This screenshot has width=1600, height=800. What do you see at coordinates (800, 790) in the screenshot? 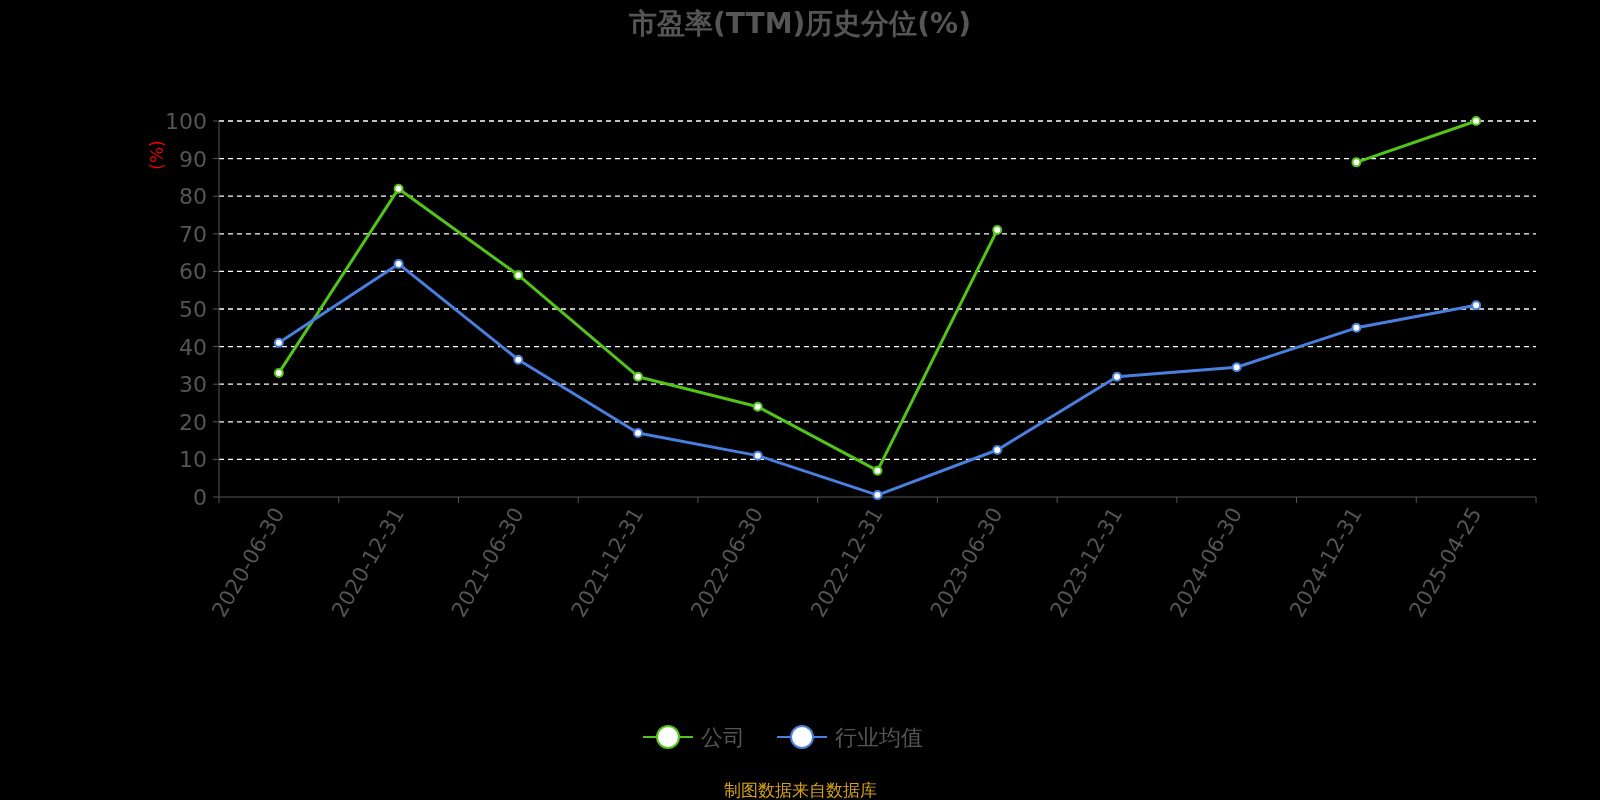
I see `text: 制图数据来自数据库` at bounding box center [800, 790].